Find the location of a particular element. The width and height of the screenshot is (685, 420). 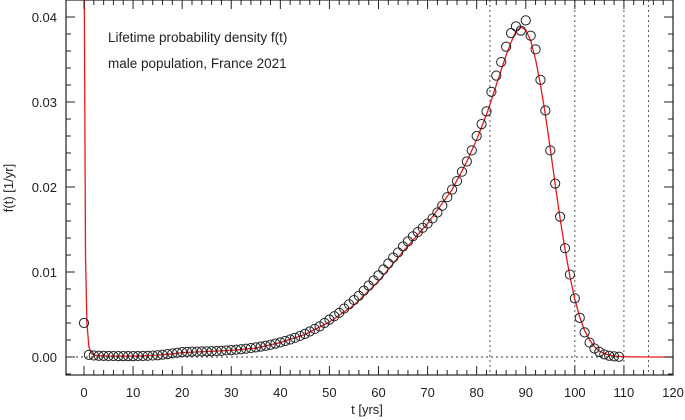

y-tick-label: 0.02 is located at coordinates (44, 187).